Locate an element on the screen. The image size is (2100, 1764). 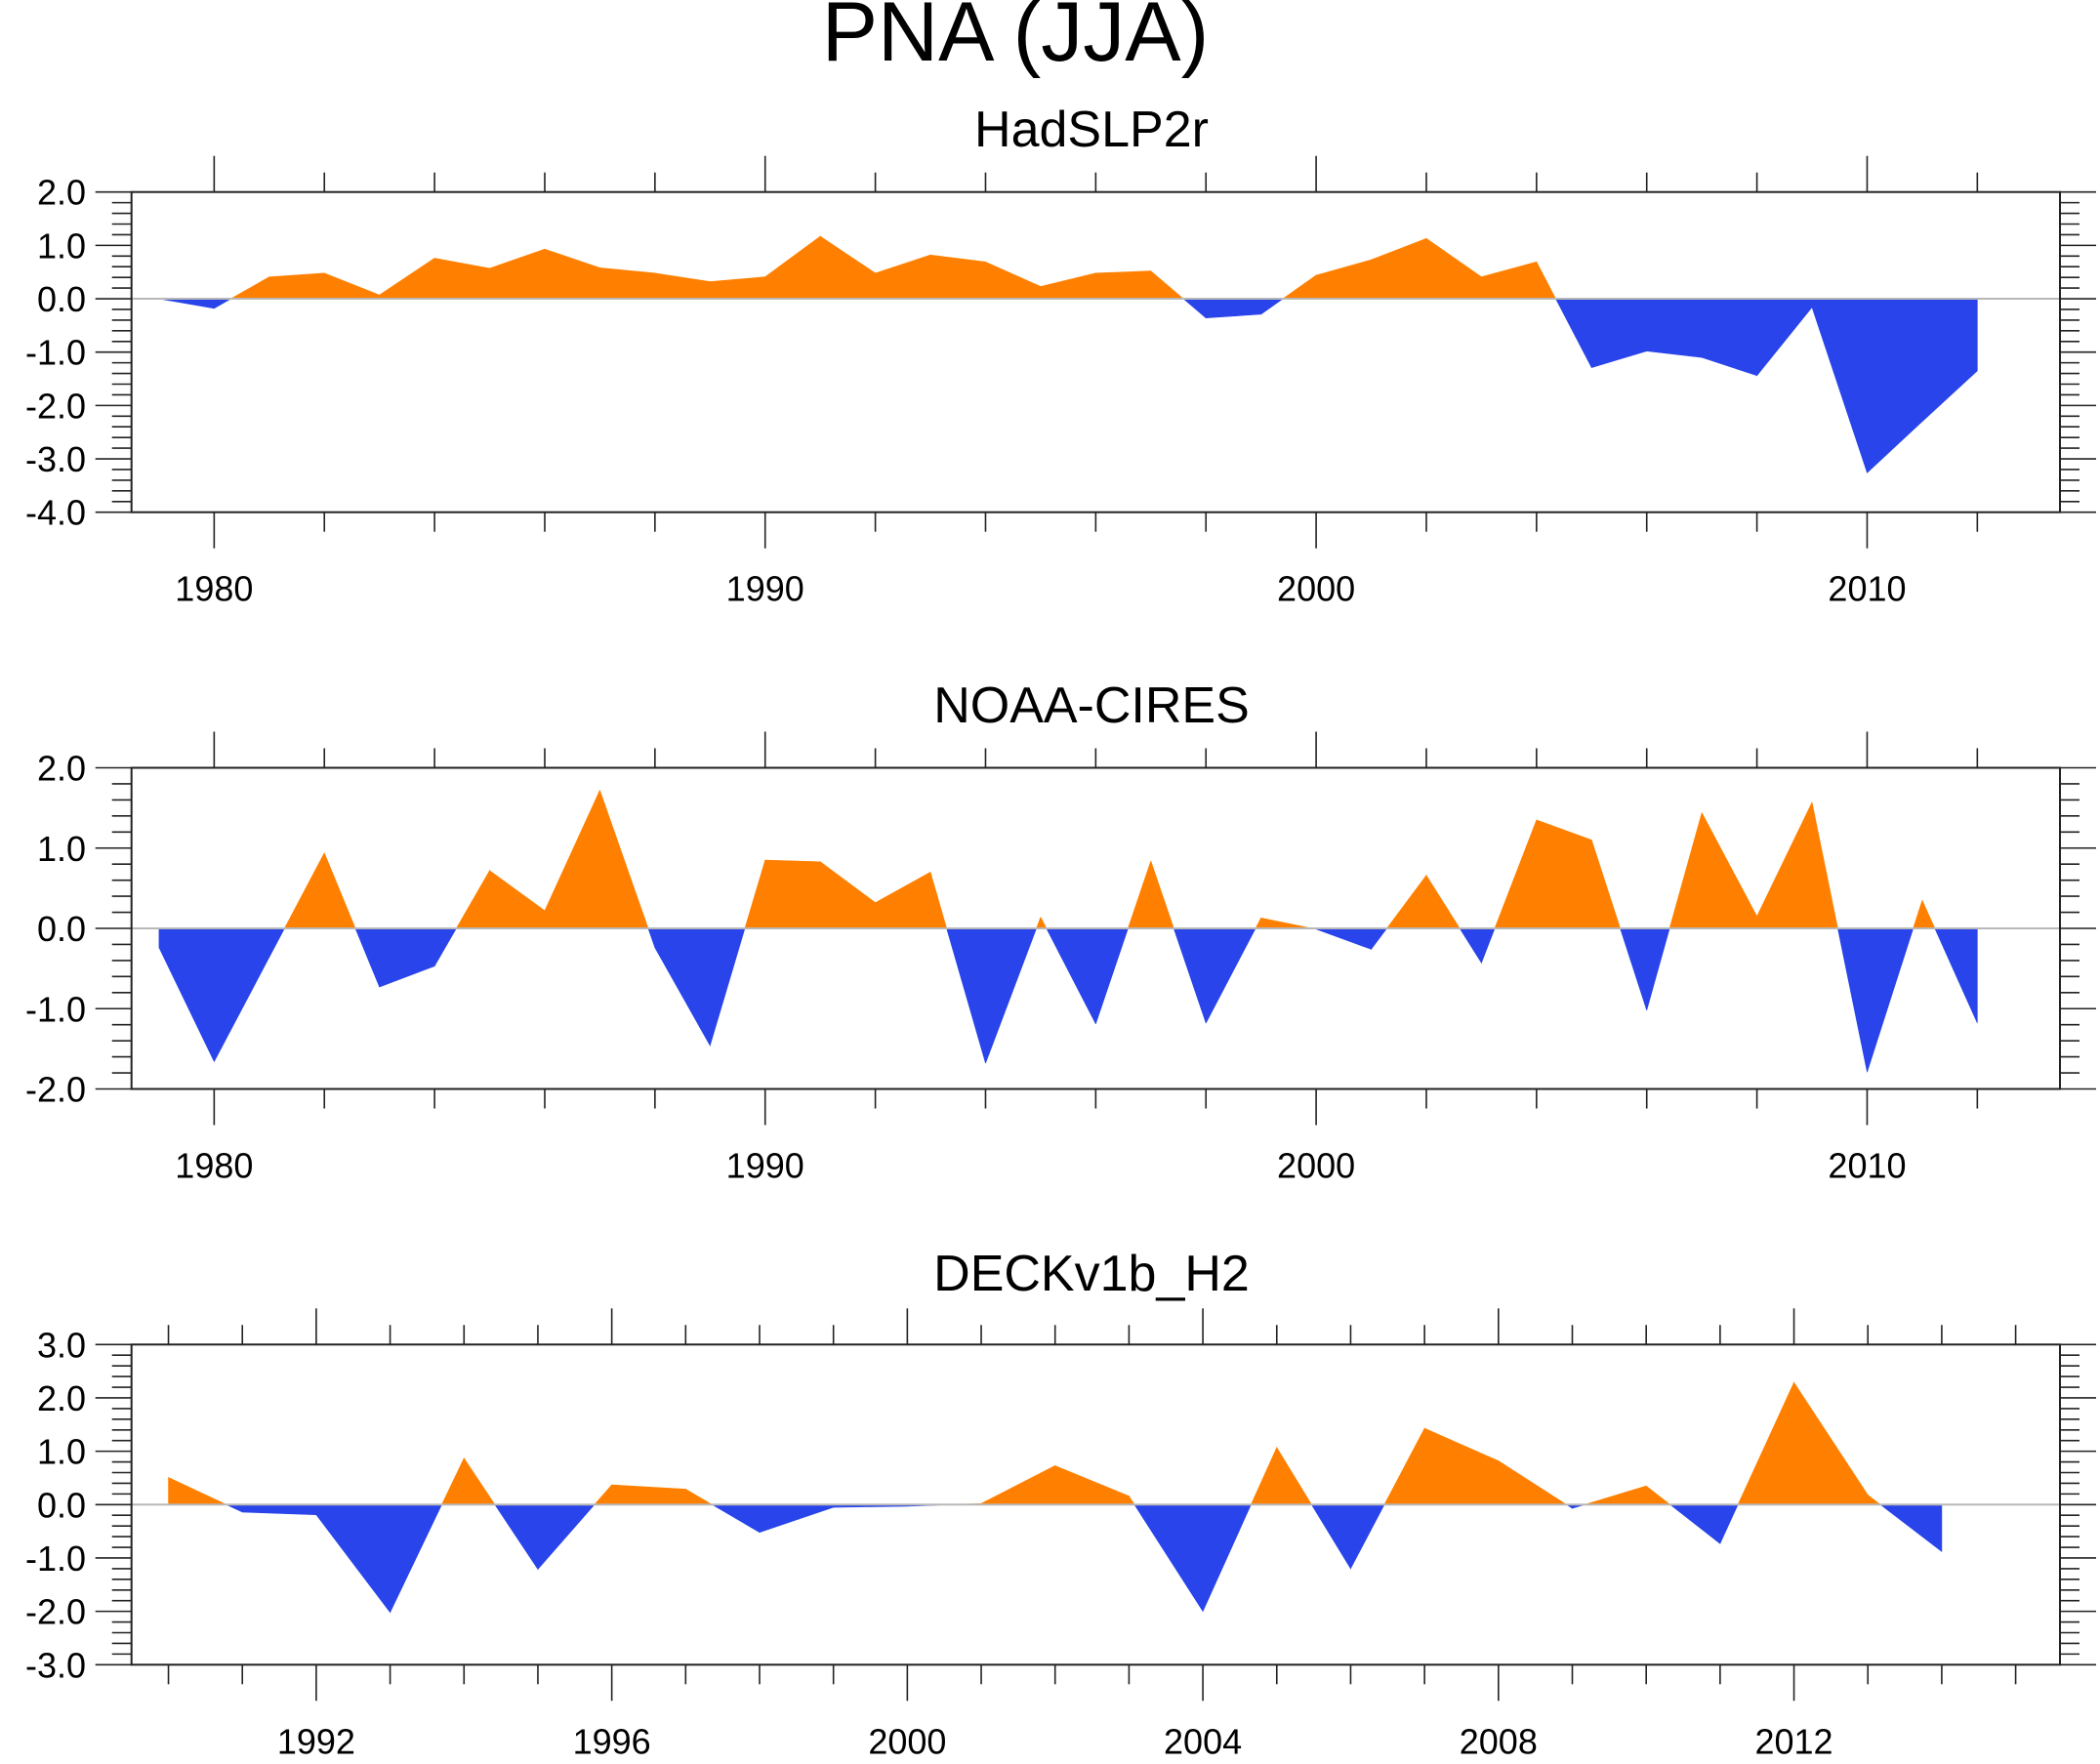
panel-title: NOAA-CIRES is located at coordinates (1091, 705).